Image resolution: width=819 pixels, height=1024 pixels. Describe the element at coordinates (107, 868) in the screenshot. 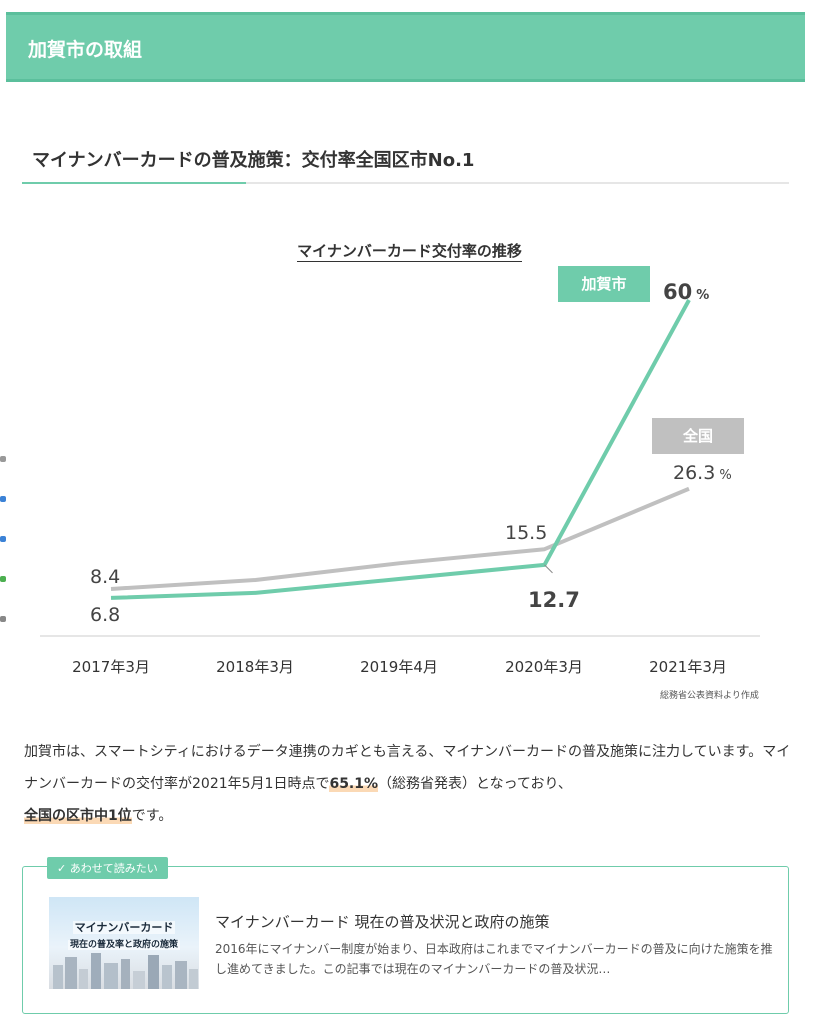

I see `related-tag: ✓ あわせて読みたい` at that location.